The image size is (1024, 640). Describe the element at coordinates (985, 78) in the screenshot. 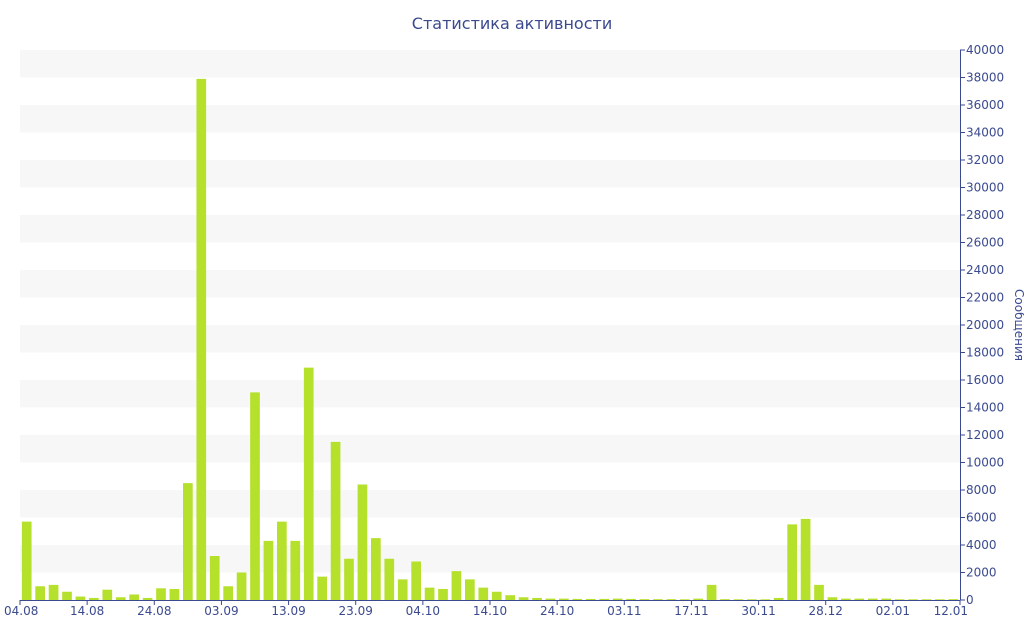

I see `y-tick-label: 38000` at that location.